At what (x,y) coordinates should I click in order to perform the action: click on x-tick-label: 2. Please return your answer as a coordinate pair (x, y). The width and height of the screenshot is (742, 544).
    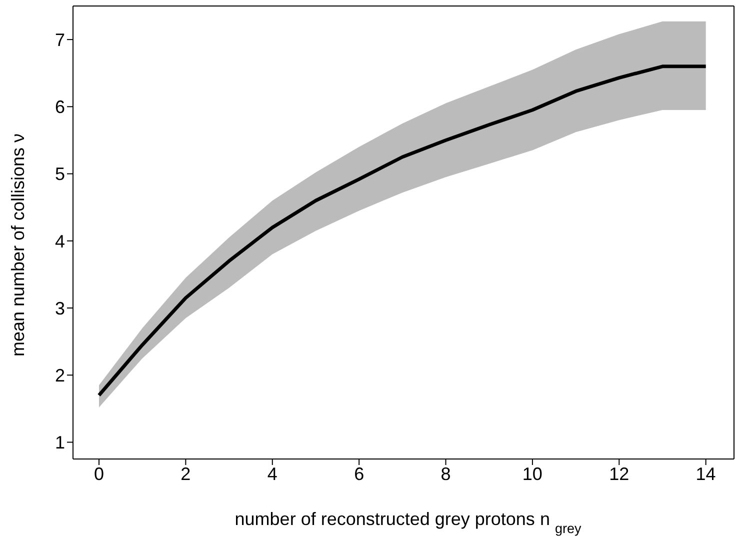
    Looking at the image, I should click on (185, 474).